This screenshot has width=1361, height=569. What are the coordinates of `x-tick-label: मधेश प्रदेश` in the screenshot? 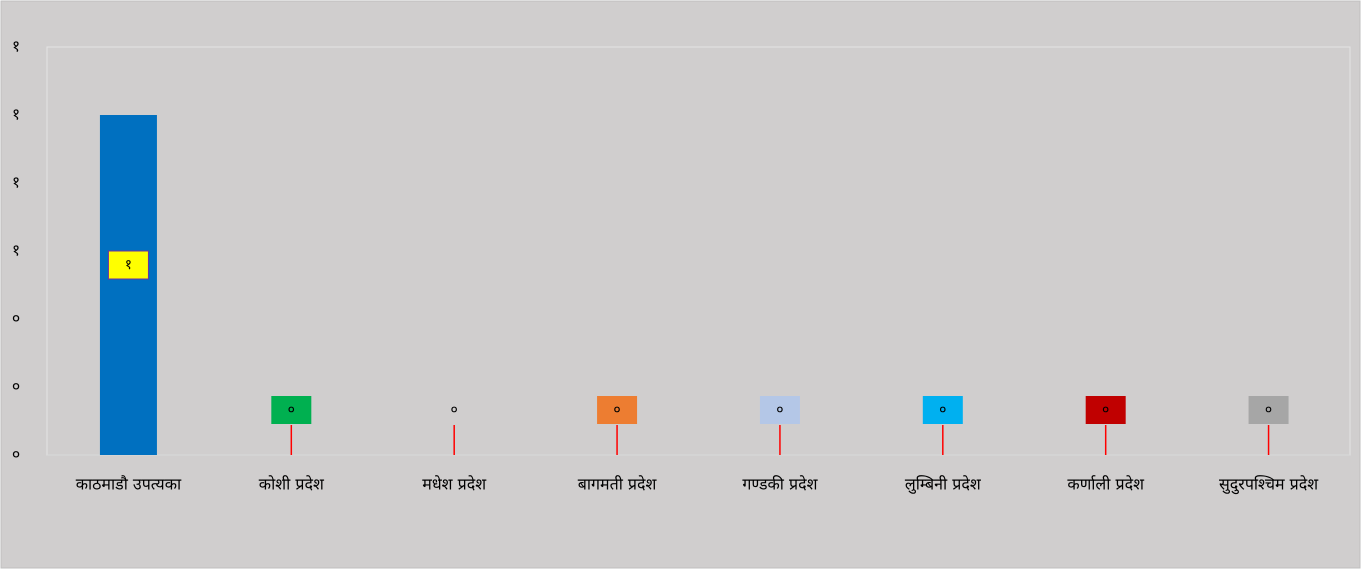 It's located at (454, 484).